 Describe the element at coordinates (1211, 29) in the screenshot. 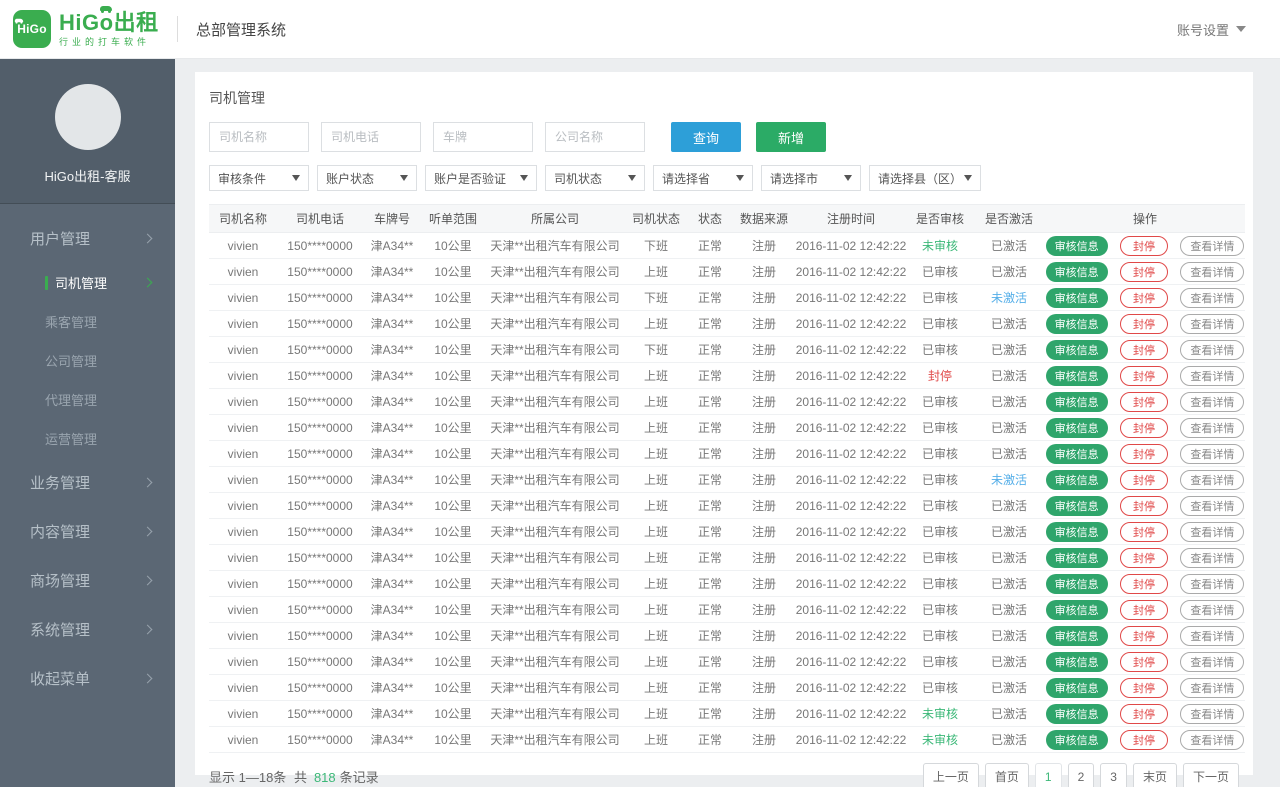

I see `account-settings-menu: 账号设置` at that location.